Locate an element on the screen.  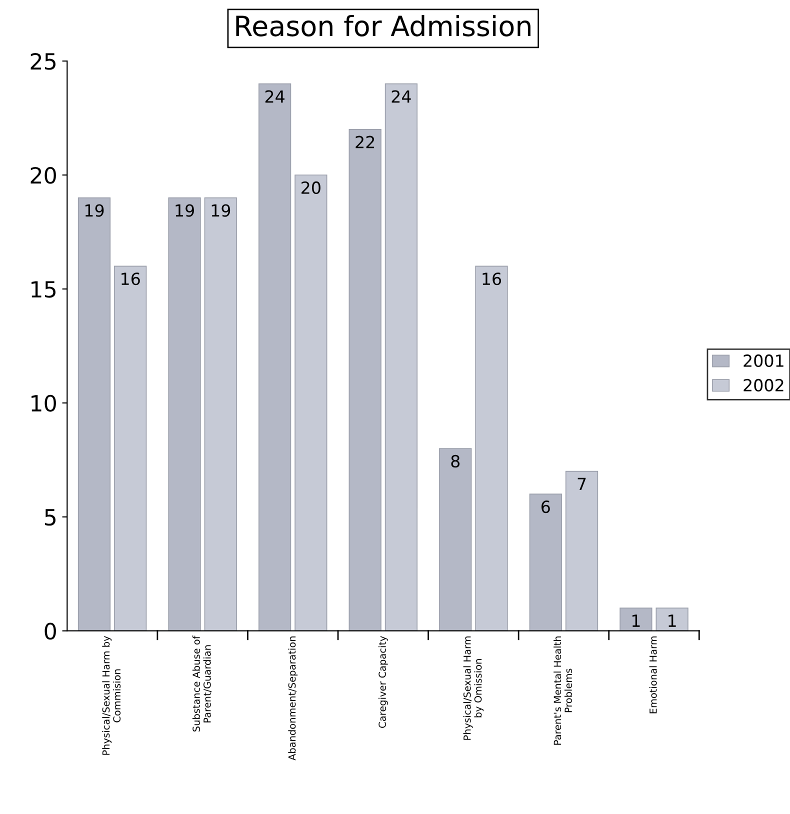
x-tick-label: Physical/Sexual Harm by Commision is located at coordinates (111, 695).